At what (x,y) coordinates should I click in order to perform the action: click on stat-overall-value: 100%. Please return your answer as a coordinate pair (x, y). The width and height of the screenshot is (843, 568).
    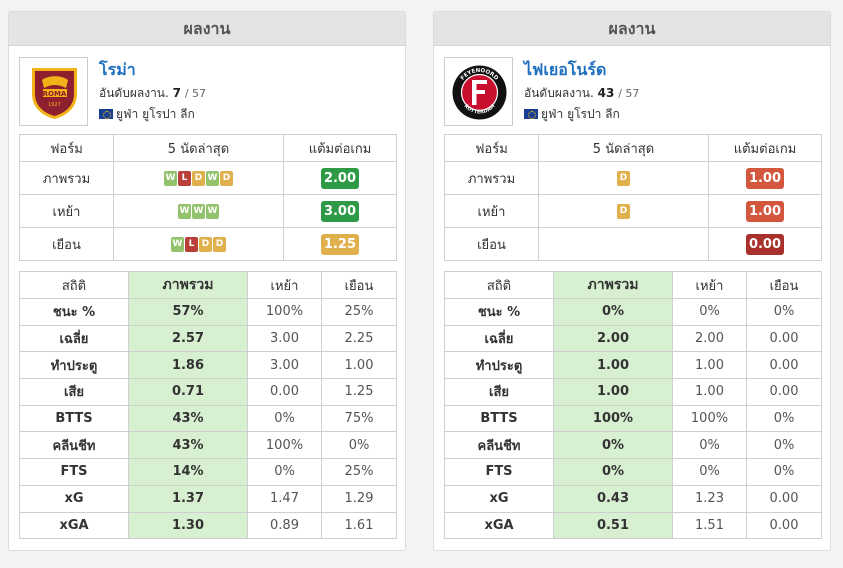
    Looking at the image, I should click on (613, 418).